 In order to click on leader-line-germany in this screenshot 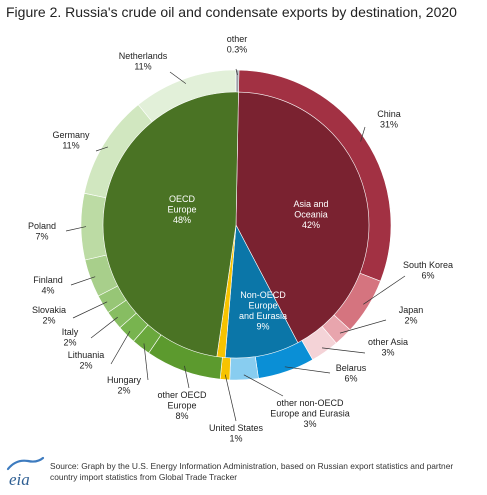, I will do `click(102, 149)`.